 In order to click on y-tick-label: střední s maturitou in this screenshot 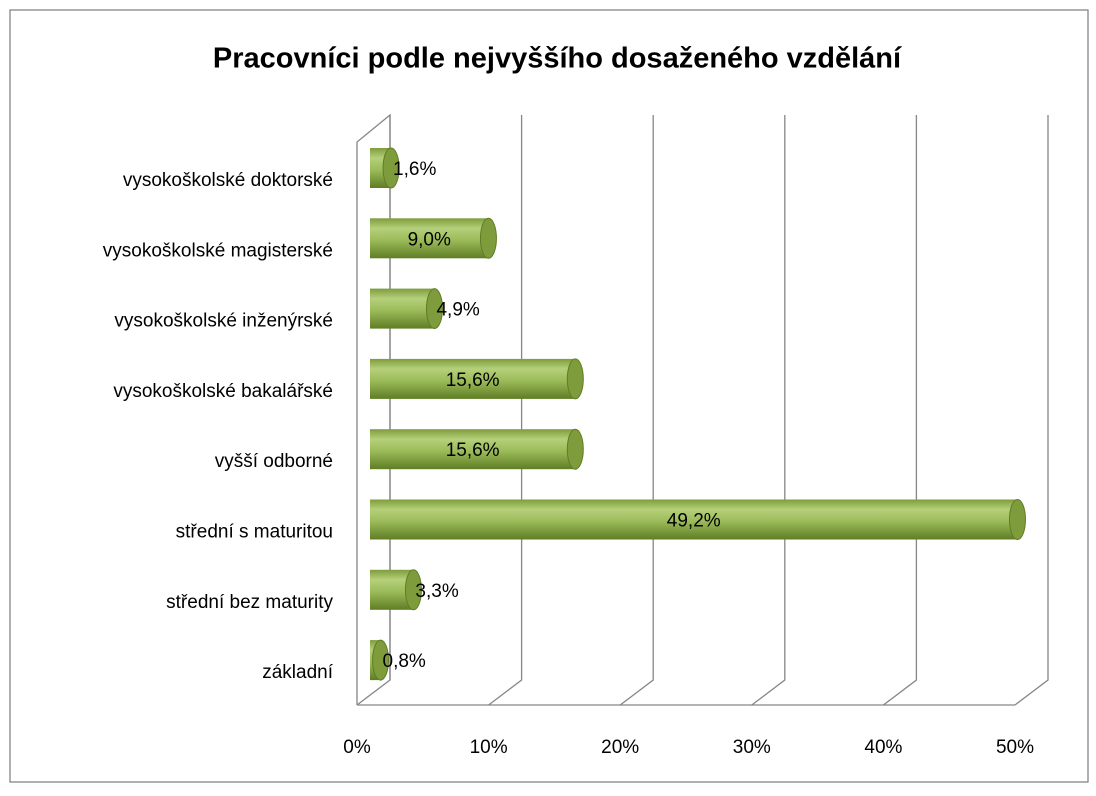, I will do `click(254, 532)`.